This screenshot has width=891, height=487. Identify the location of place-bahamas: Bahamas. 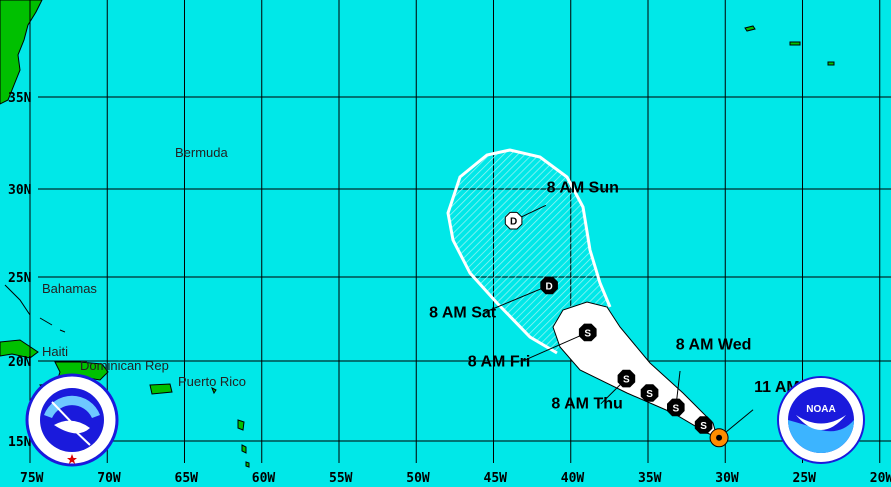
(69, 288).